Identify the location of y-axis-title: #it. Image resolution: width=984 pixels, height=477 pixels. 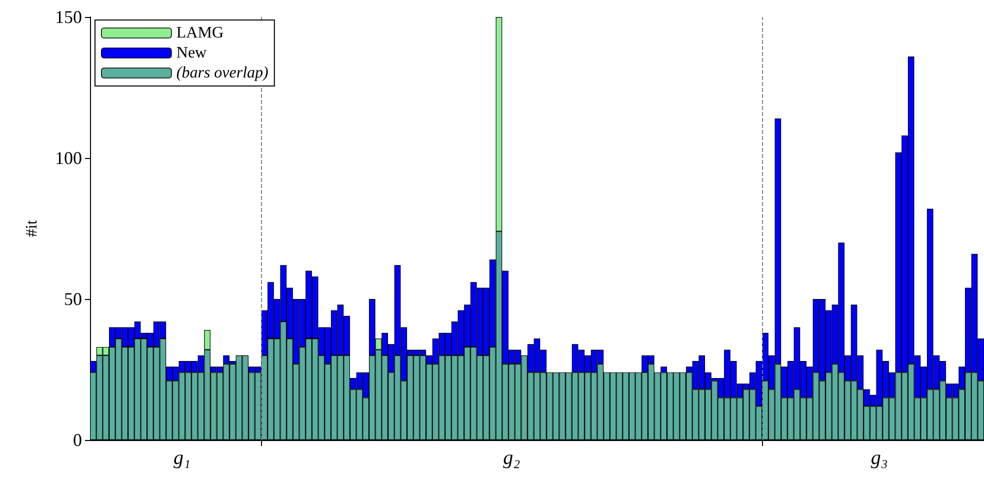
(32, 228).